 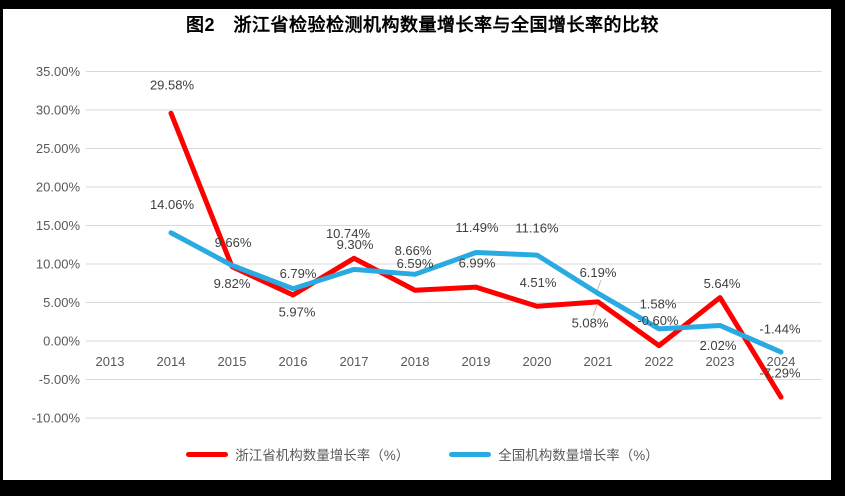 I want to click on x-axis-tick-label: 2016, so click(x=293, y=361).